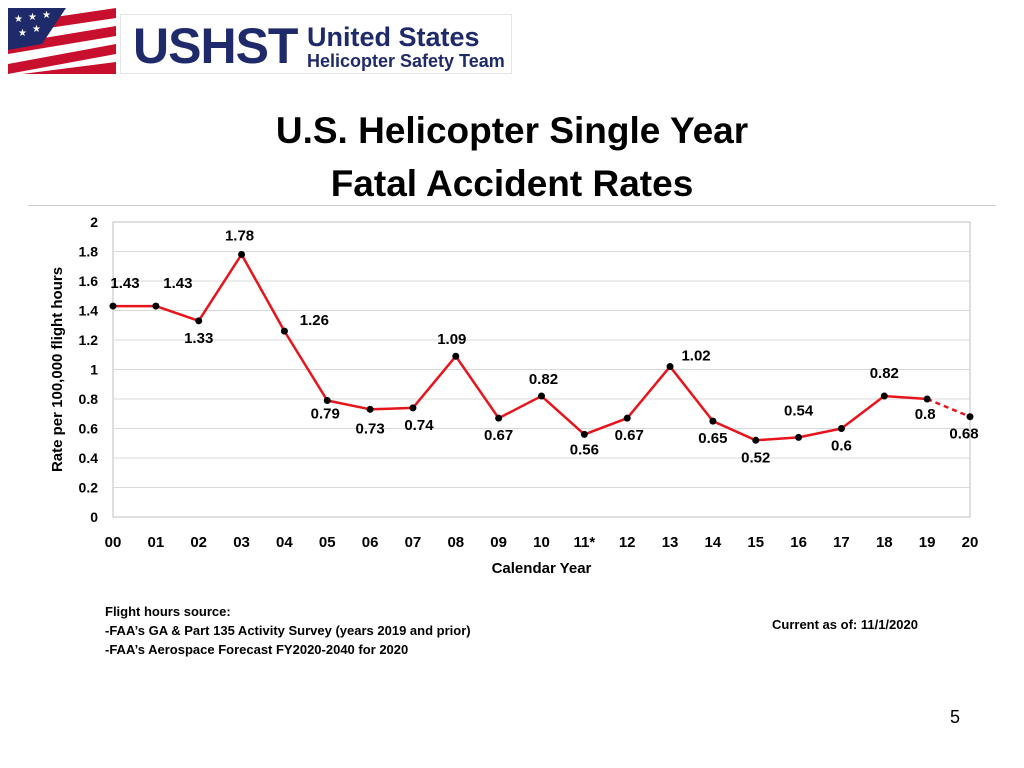 This screenshot has height=768, width=1024. I want to click on logo-line1: United States, so click(393, 37).